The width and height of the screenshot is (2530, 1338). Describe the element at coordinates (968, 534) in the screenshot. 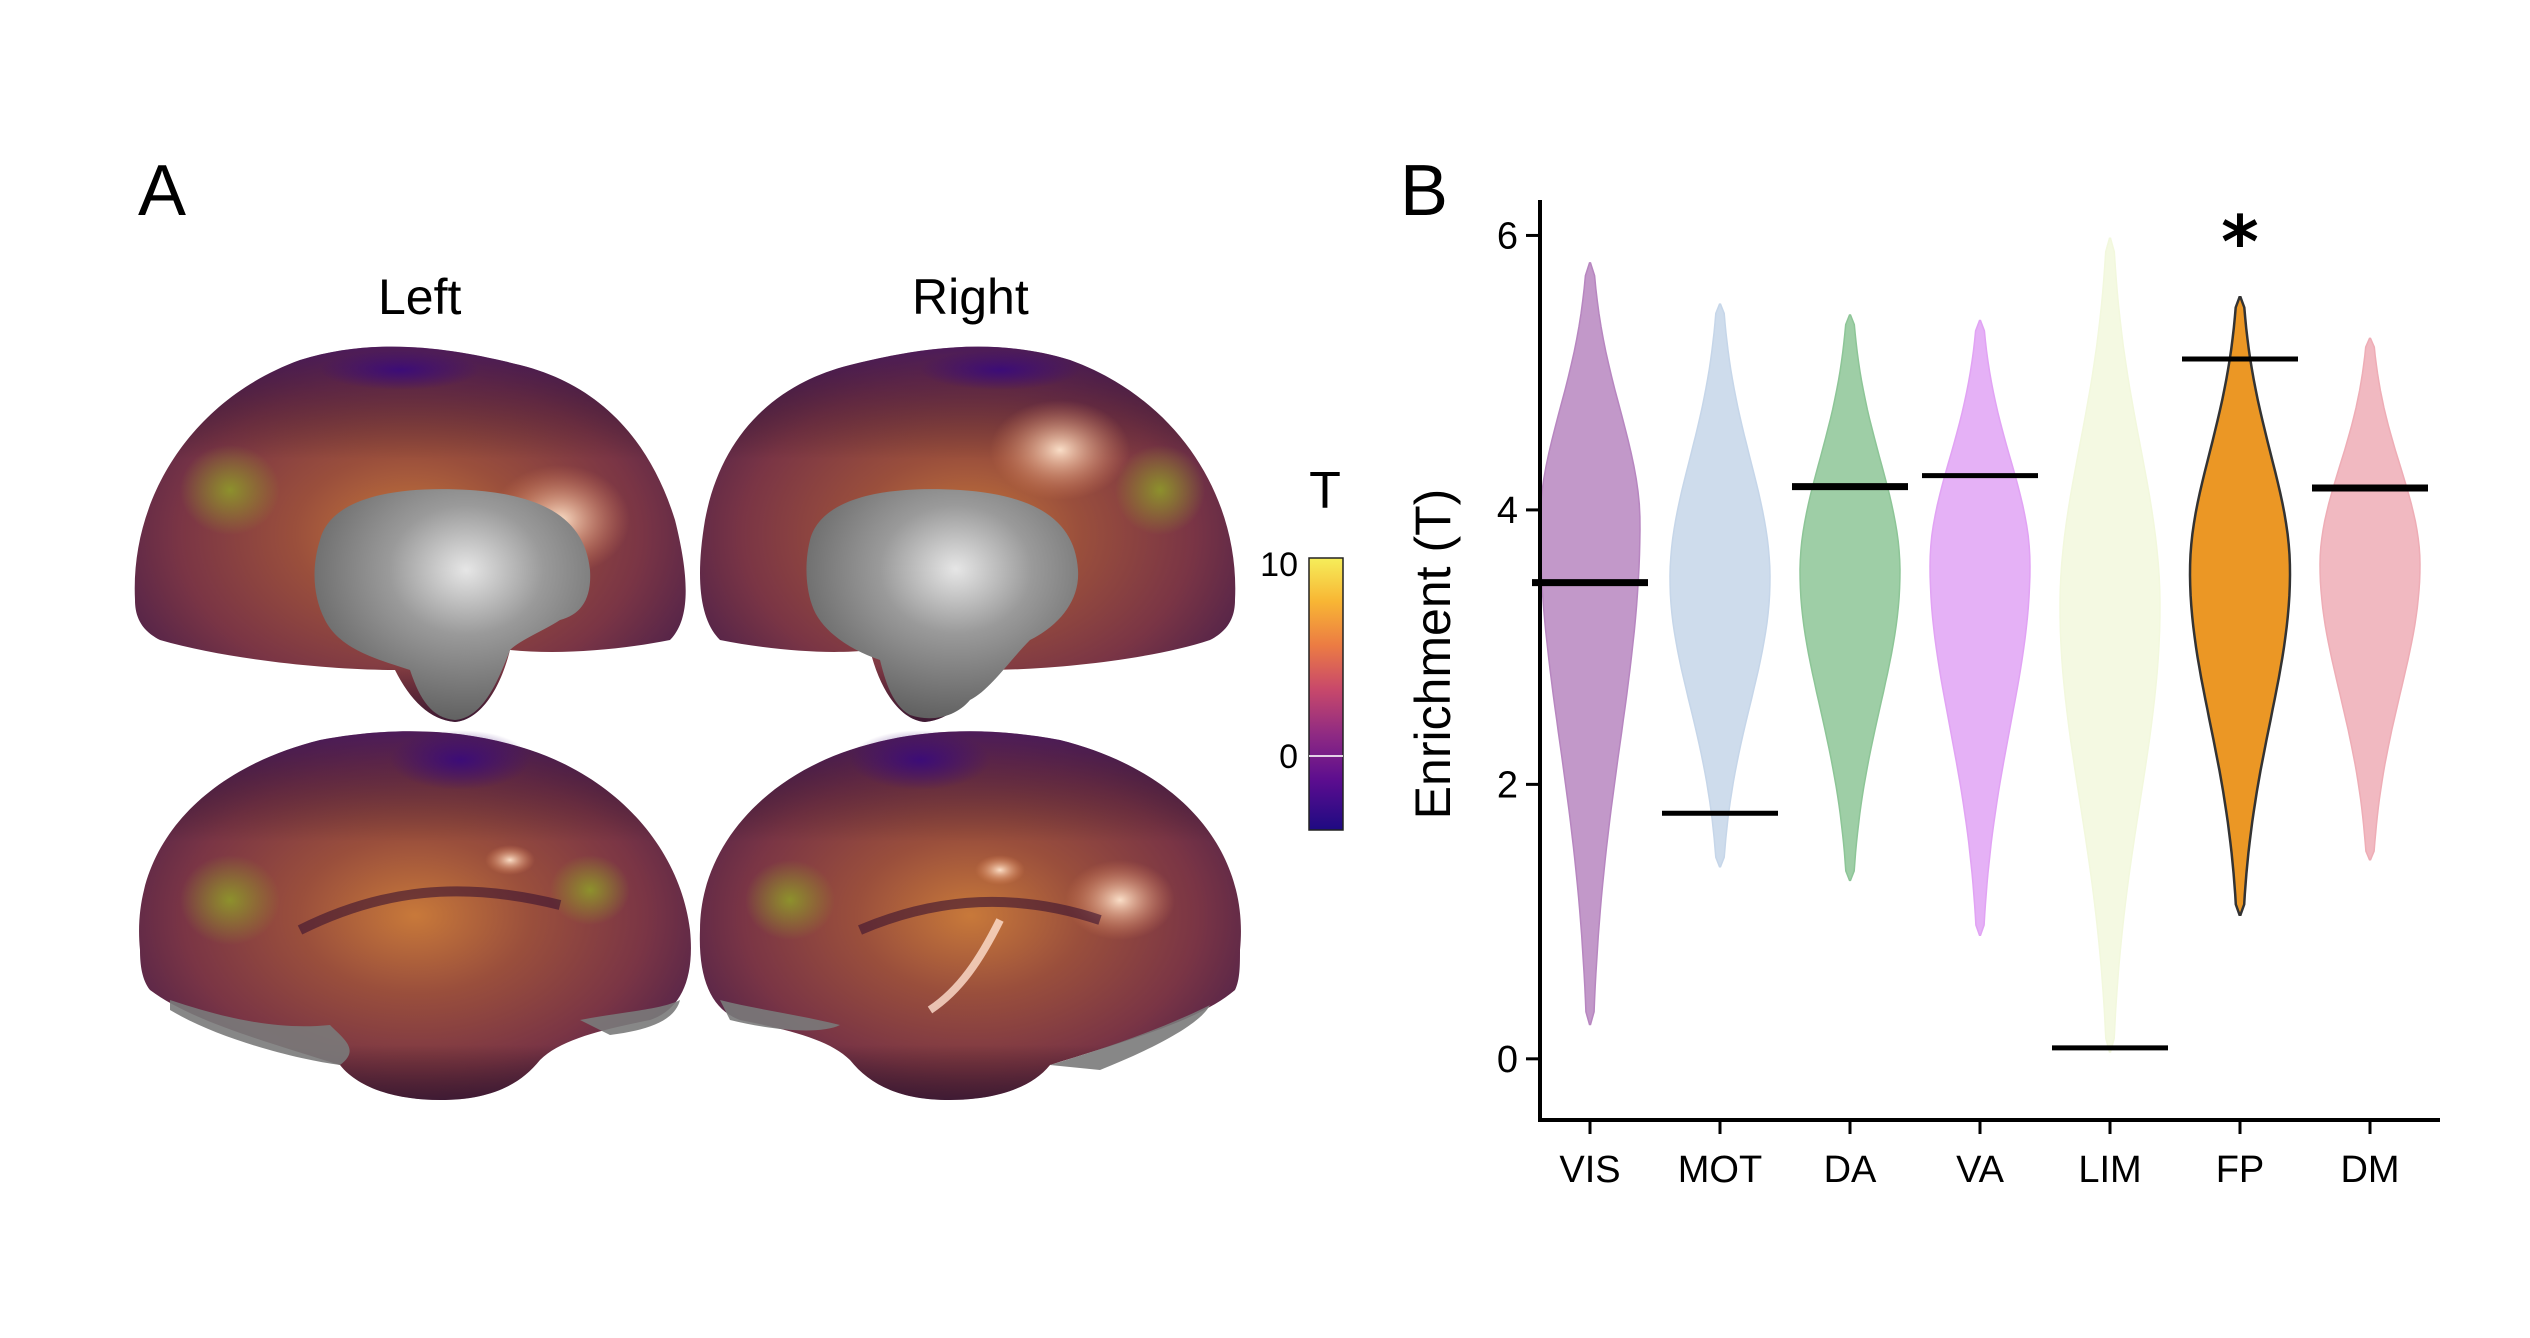

I see `right-medial-surface` at that location.